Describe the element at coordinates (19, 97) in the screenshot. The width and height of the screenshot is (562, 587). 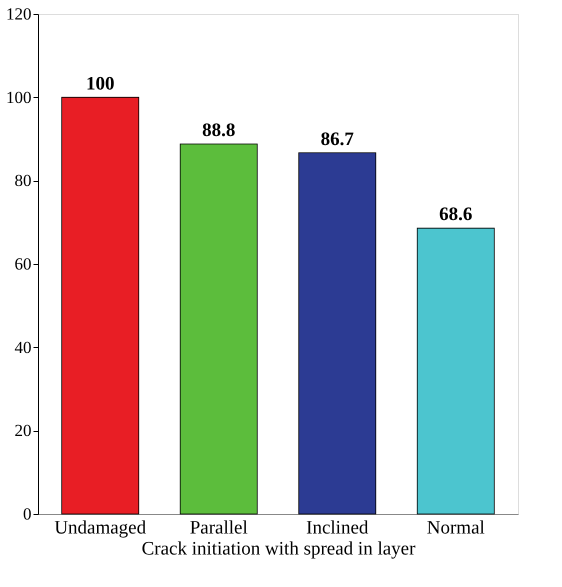
I see `y-tick-label: 100` at that location.